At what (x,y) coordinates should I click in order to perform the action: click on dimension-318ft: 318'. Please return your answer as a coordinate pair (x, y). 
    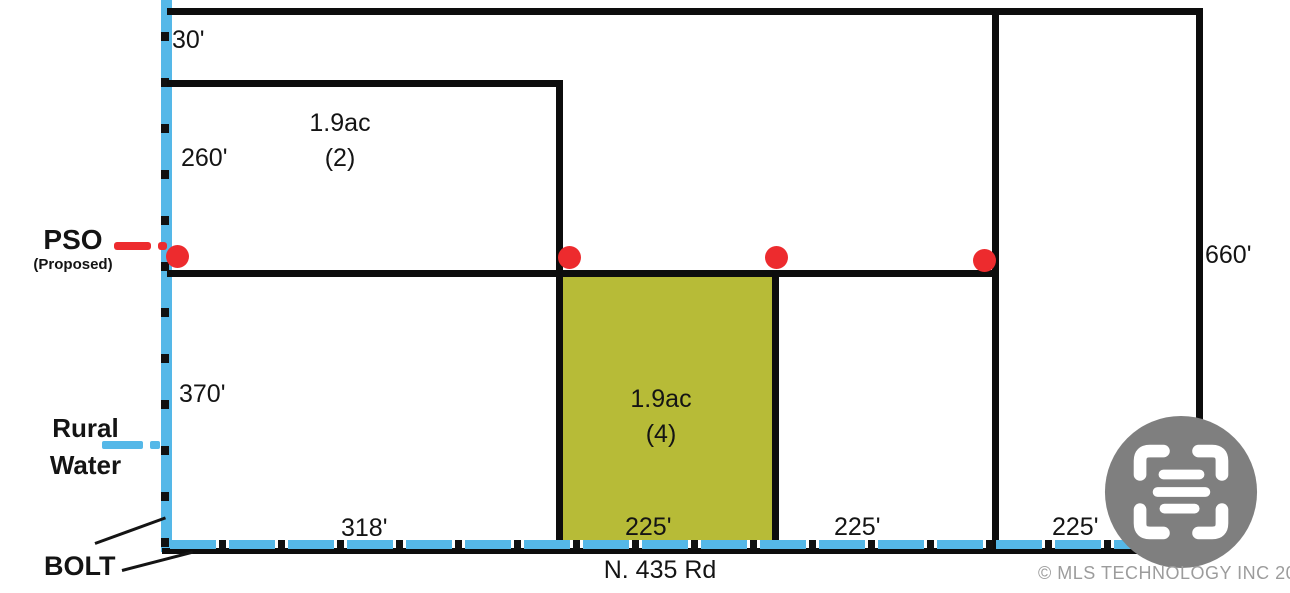
    Looking at the image, I should click on (364, 528).